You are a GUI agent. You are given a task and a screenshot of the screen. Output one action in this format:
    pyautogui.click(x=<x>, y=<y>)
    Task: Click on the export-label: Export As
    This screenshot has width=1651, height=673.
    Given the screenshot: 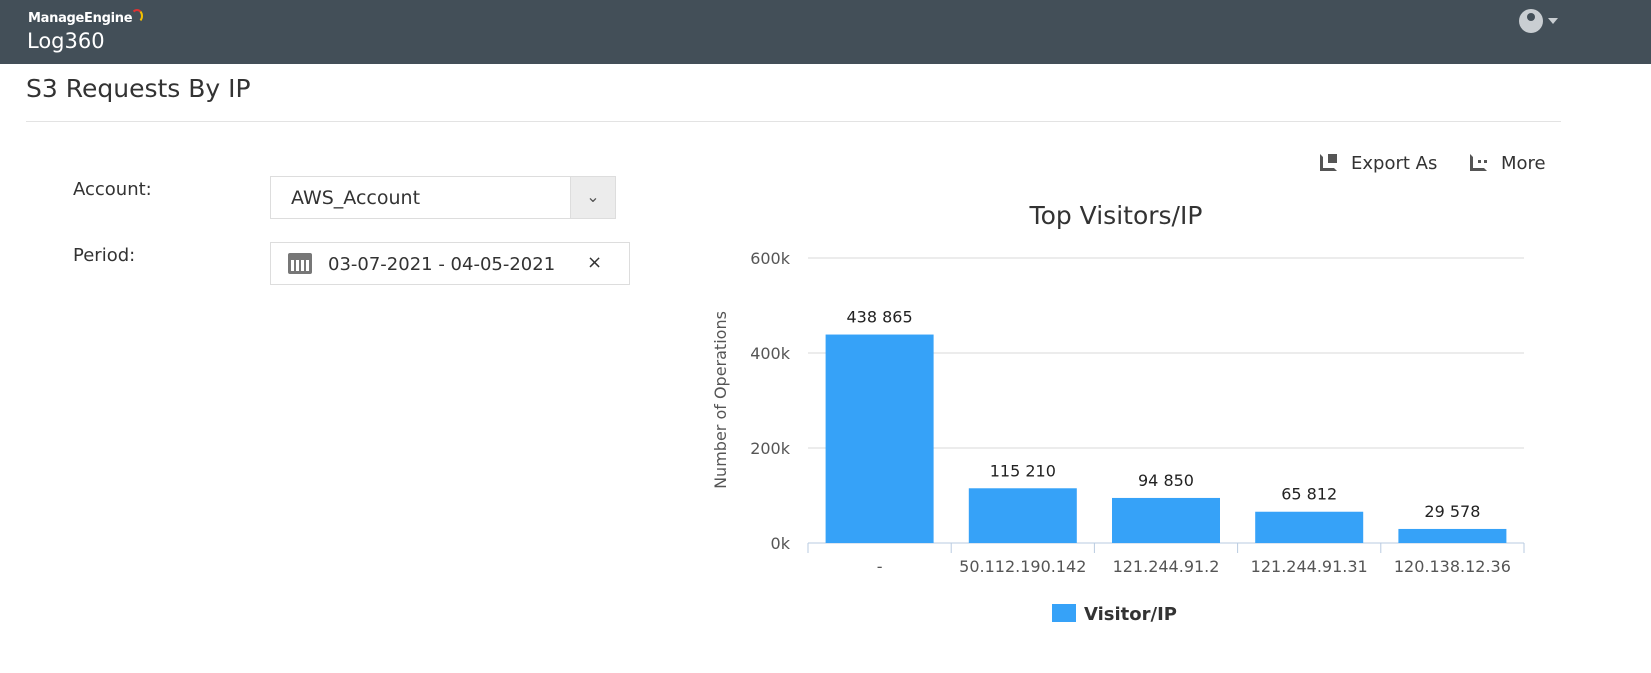 What is the action you would take?
    pyautogui.click(x=1394, y=163)
    